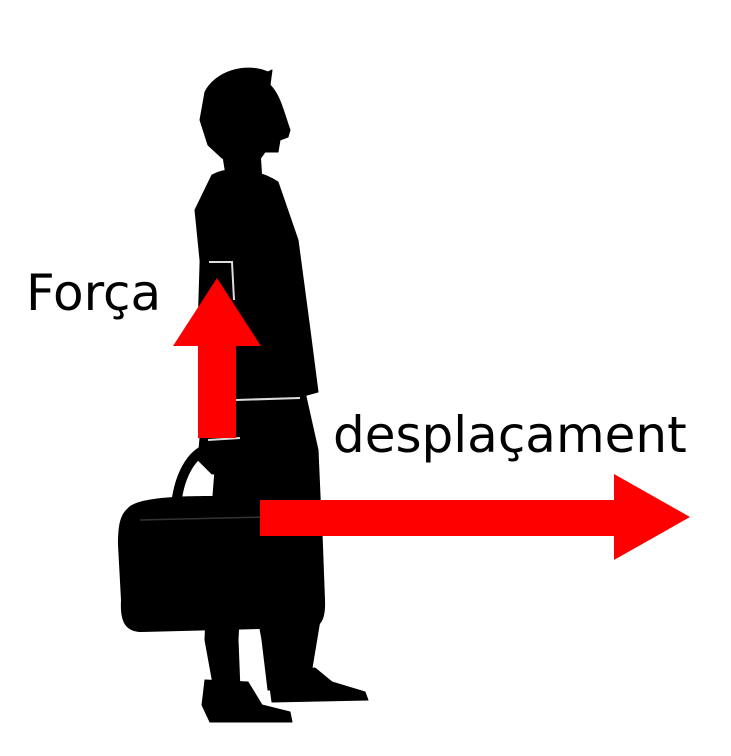 Image resolution: width=731 pixels, height=756 pixels. Describe the element at coordinates (217, 358) in the screenshot. I see `force-arrow` at that location.